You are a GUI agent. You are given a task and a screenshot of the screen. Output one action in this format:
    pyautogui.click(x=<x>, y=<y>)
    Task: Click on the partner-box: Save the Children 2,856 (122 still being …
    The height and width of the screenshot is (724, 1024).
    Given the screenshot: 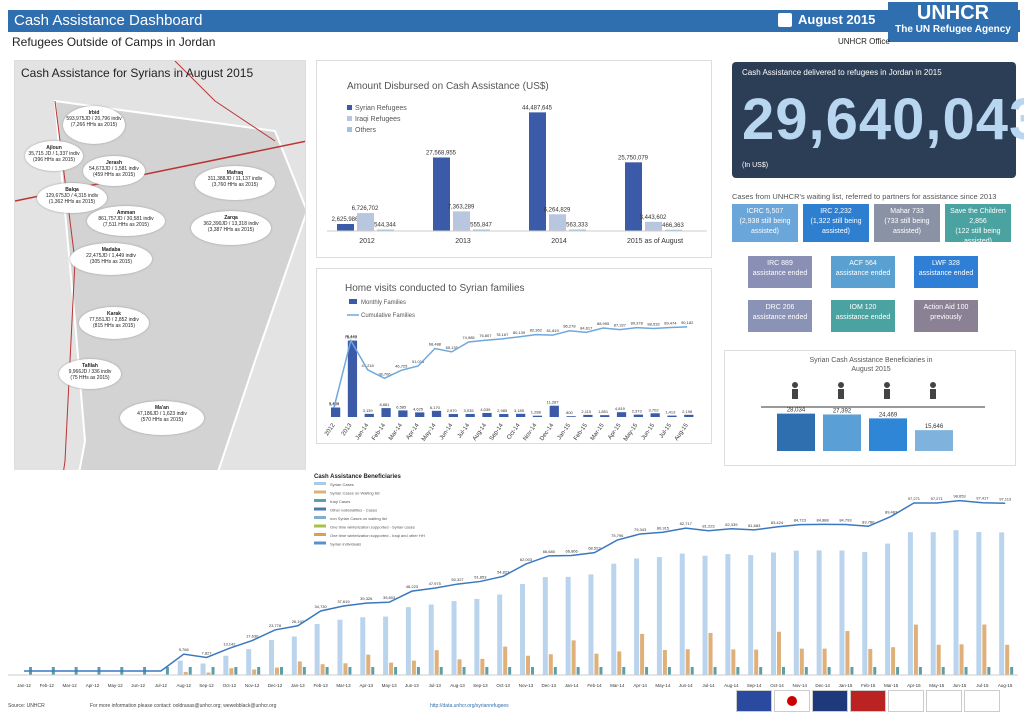 What is the action you would take?
    pyautogui.click(x=978, y=224)
    